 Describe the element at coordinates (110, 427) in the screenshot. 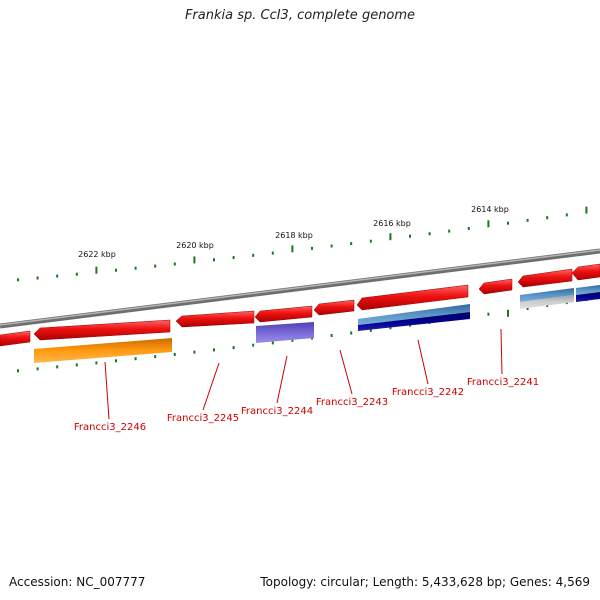

I see `gene-label-francci3-2246: Francci3_2246` at that location.